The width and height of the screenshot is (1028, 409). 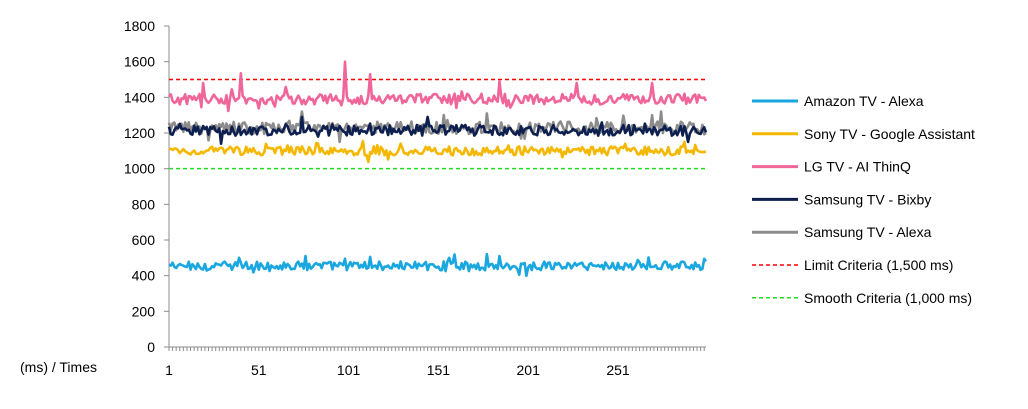 I want to click on y-tick-label: 0, so click(x=151, y=347).